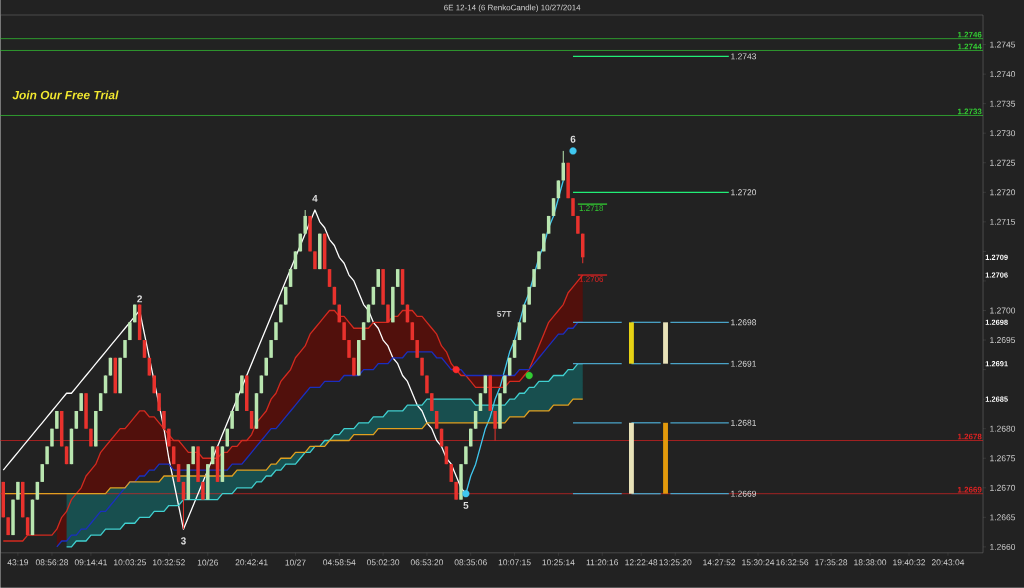 This screenshot has height=588, width=1024. What do you see at coordinates (744, 56) in the screenshot?
I see `data-label: 1.2743` at bounding box center [744, 56].